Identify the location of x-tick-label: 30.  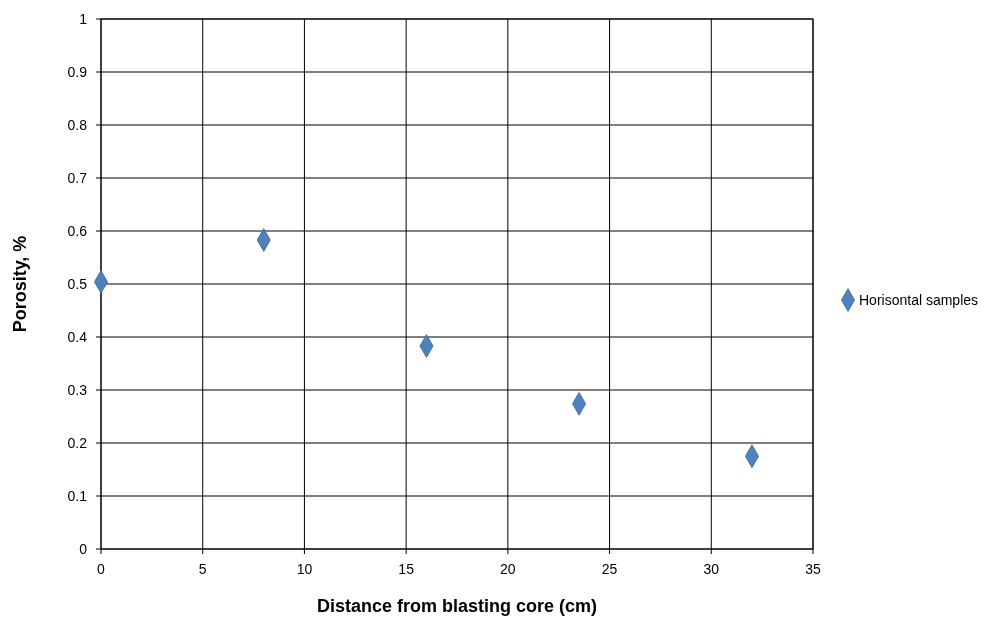
(711, 569).